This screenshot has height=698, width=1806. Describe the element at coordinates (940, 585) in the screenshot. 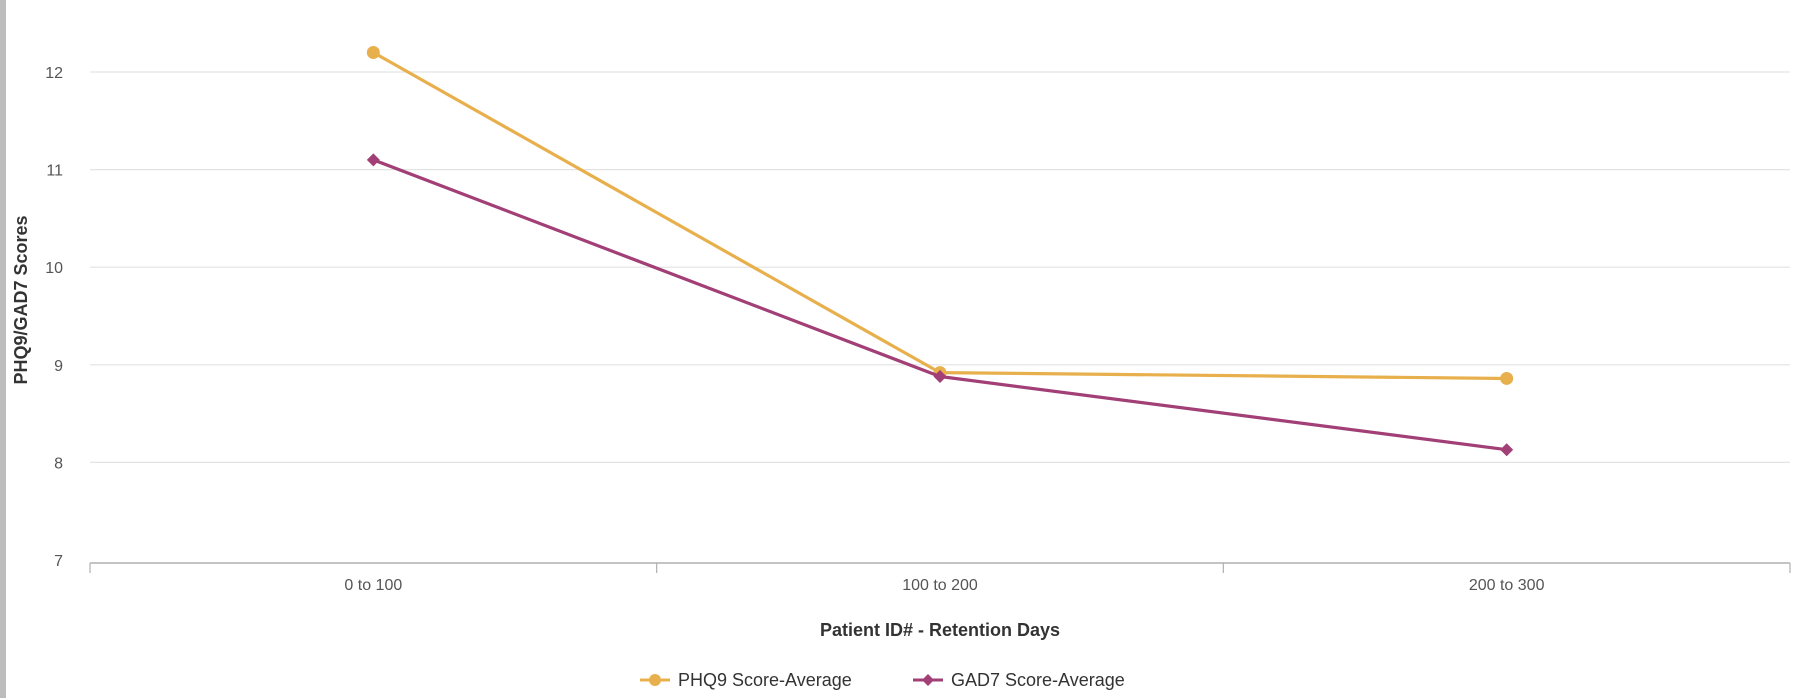

I see `x-tick-label: 100 to 200` at that location.